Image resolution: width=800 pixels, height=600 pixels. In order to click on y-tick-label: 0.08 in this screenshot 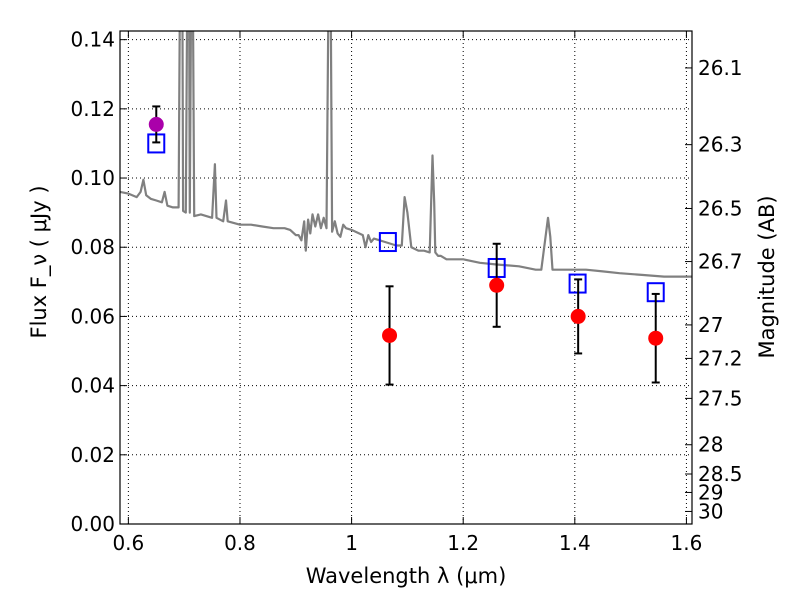, I will do `click(92, 247)`.